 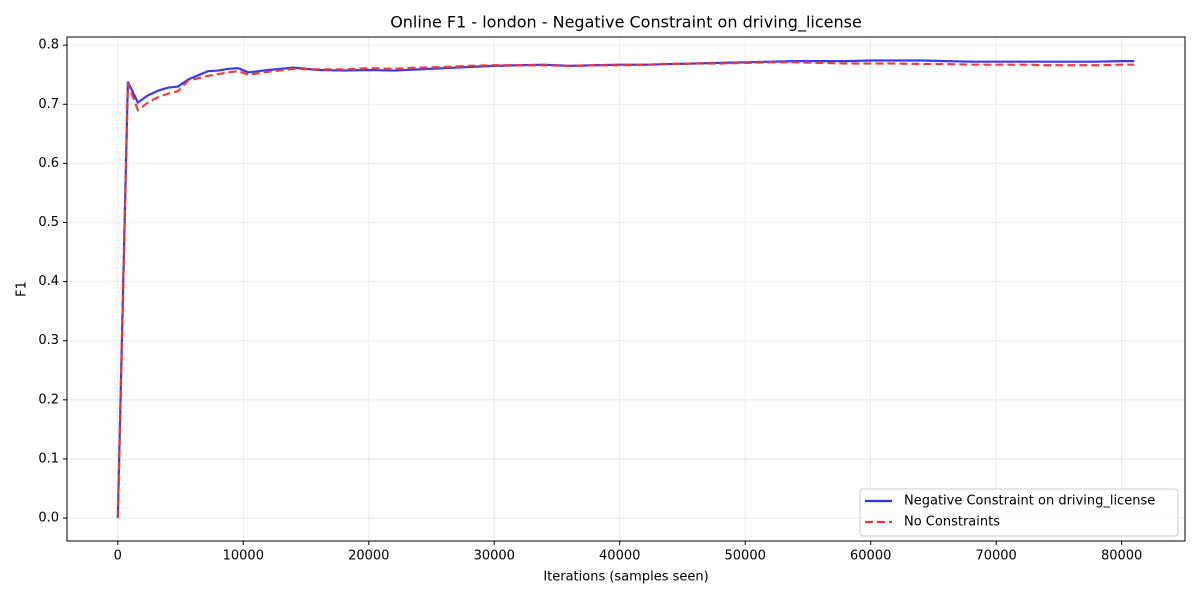 I want to click on x-tick-label: 50000, so click(x=745, y=556).